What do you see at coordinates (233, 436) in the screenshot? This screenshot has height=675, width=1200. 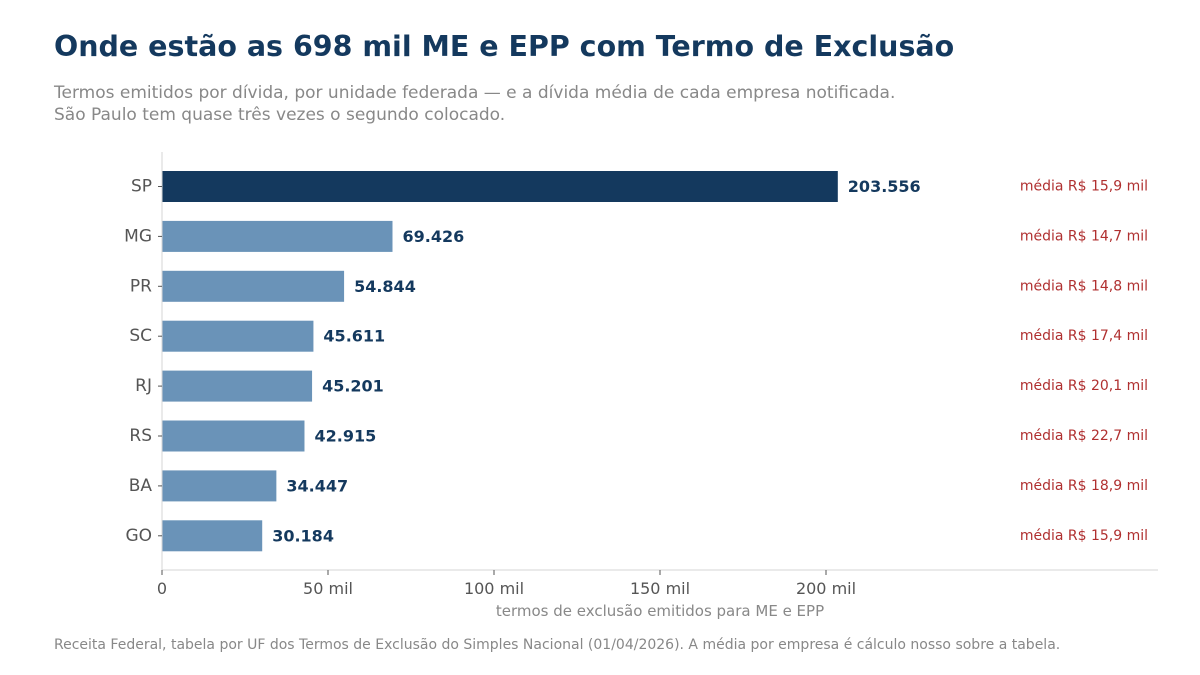 I see `bar-rs` at bounding box center [233, 436].